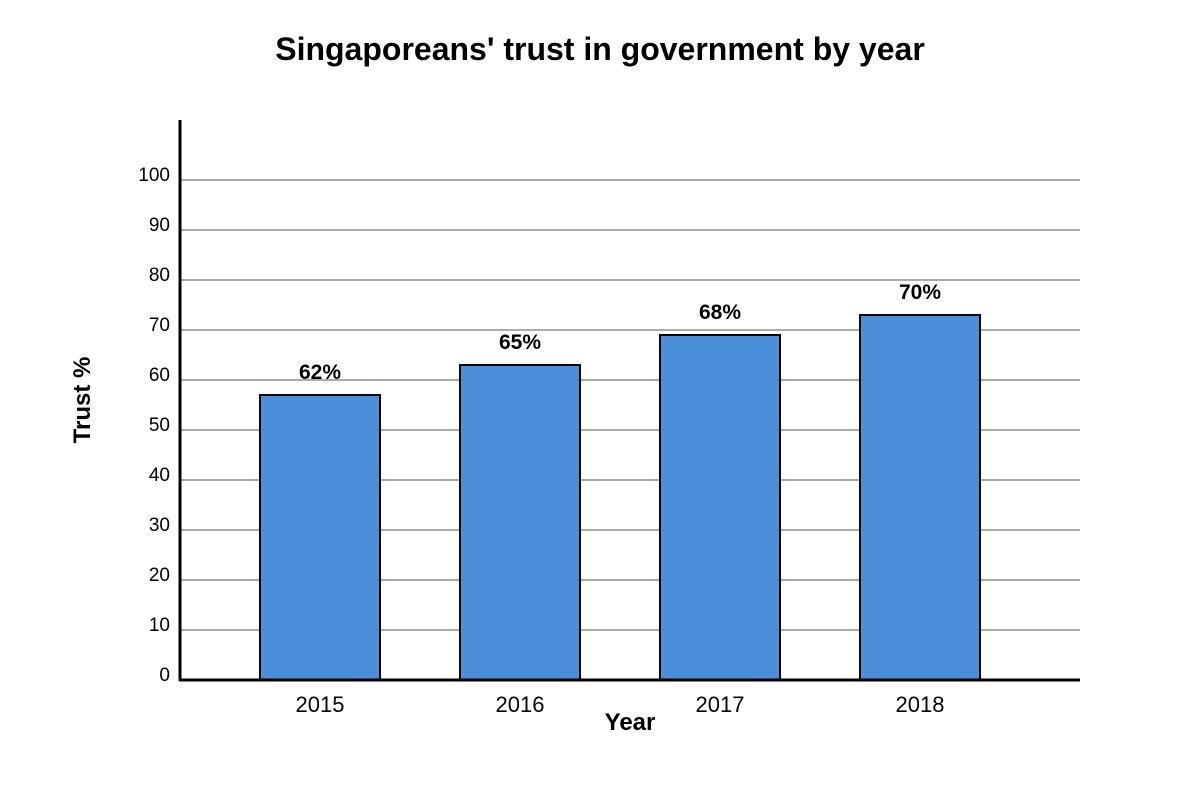 This screenshot has width=1200, height=805. Describe the element at coordinates (630, 722) in the screenshot. I see `x-axis-title: Year` at that location.